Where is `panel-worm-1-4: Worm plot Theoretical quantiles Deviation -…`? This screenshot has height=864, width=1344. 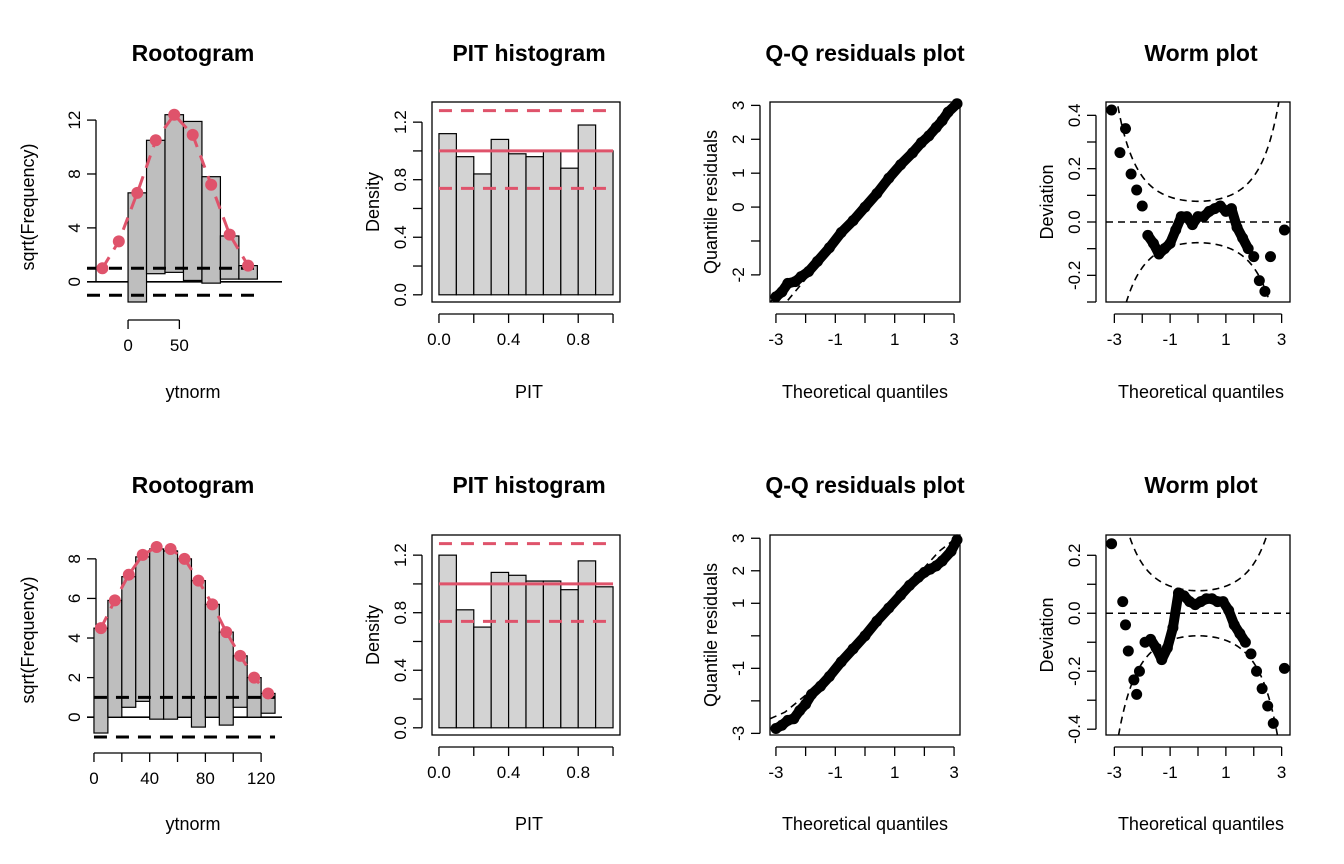 panel-worm-1-4: Worm plot Theoretical quantiles Deviation -… is located at coordinates (1164, 221).